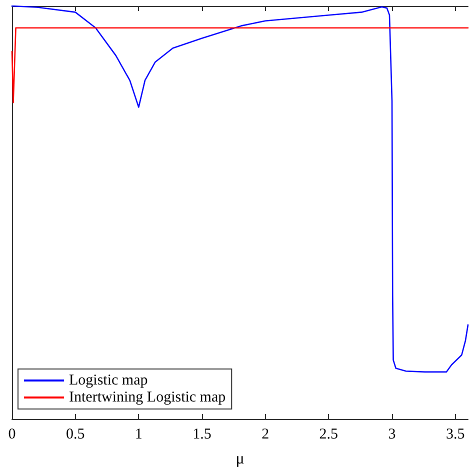 The width and height of the screenshot is (474, 474). I want to click on x-tick-label: 2, so click(266, 434).